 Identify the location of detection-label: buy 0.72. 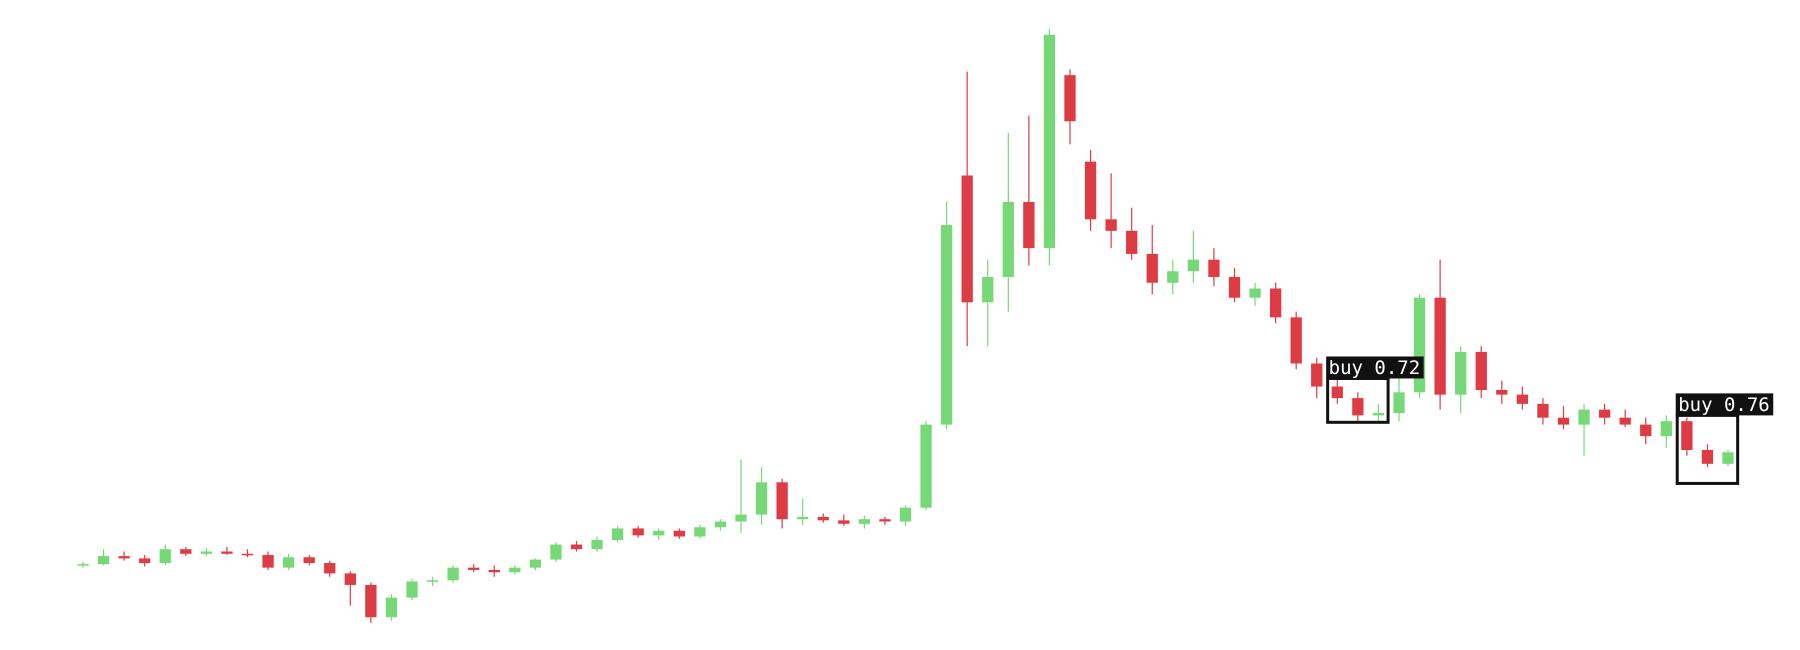
(1375, 368).